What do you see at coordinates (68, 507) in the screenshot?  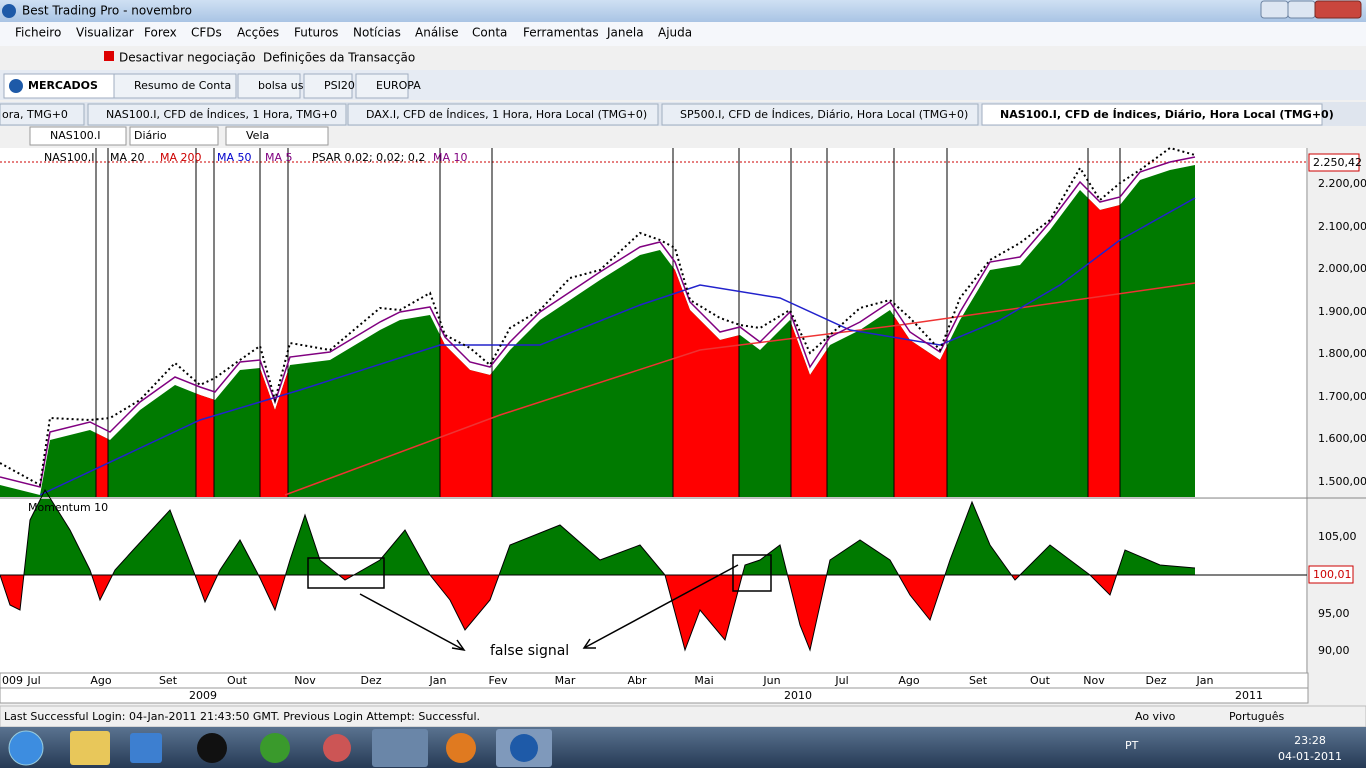 I see `momentum-label: Momentum 10` at bounding box center [68, 507].